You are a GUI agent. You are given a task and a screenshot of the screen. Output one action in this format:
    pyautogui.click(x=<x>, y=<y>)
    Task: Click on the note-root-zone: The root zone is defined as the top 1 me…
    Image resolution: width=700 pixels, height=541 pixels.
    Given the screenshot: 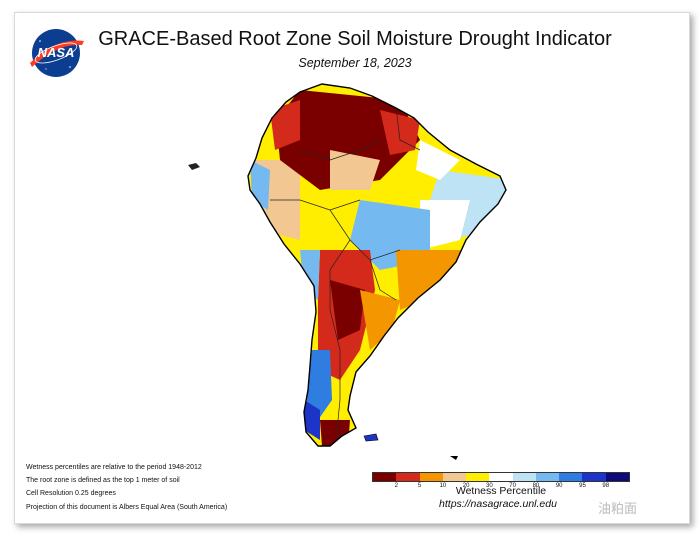 What is the action you would take?
    pyautogui.click(x=103, y=481)
    